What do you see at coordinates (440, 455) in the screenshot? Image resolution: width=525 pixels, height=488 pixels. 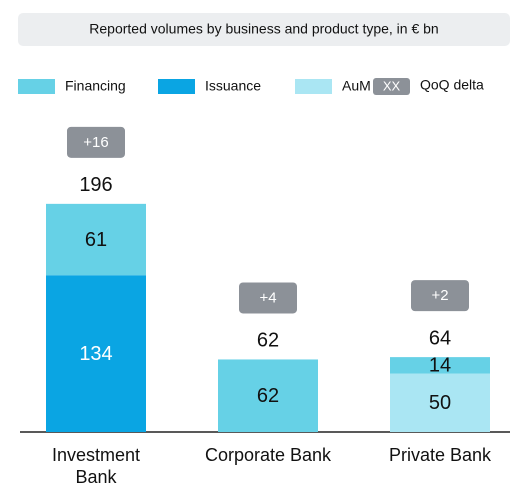 I see `category-label: Private Bank` at bounding box center [440, 455].